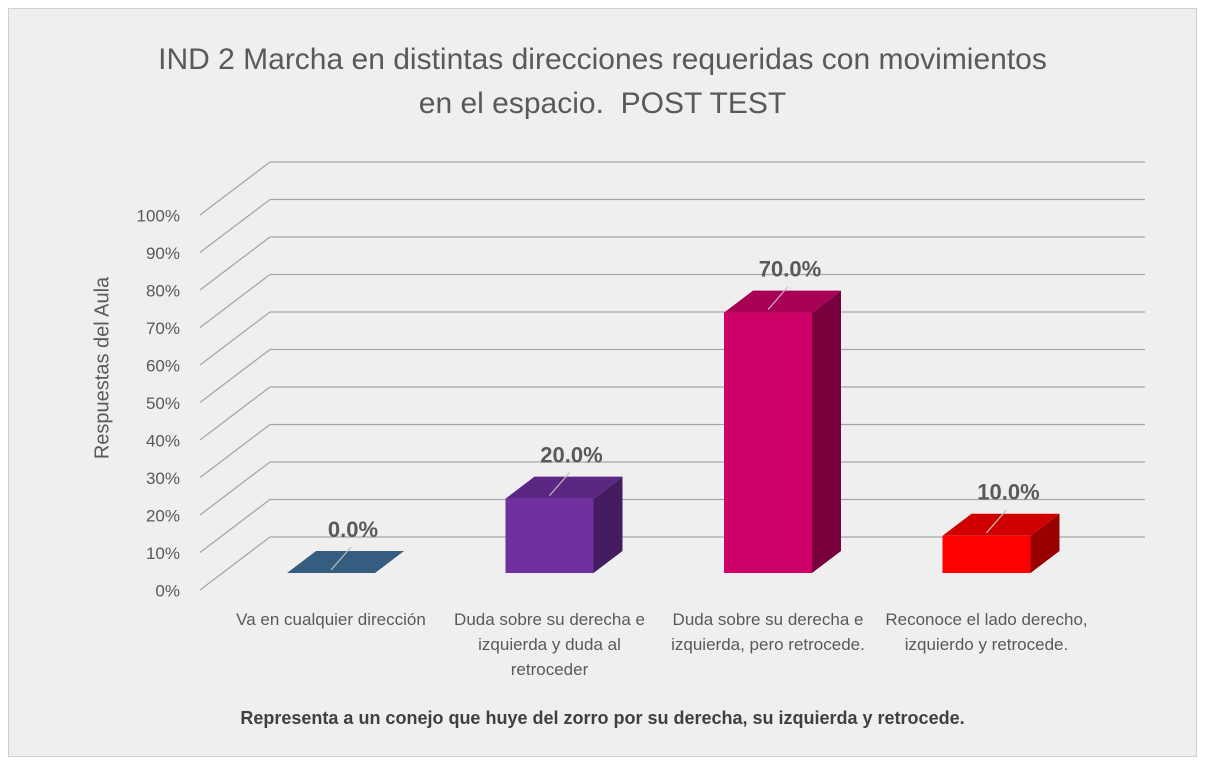 The width and height of the screenshot is (1205, 767). I want to click on y-axis-label: Respuestas del Aula, so click(102, 367).